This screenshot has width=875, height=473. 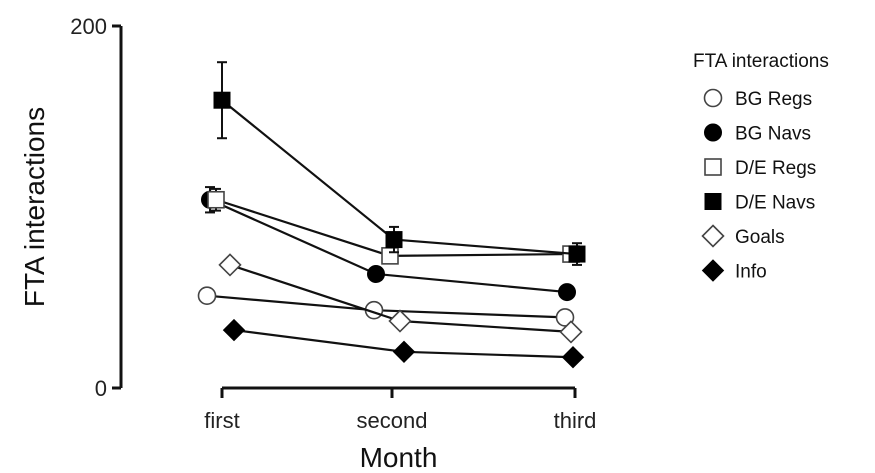 I want to click on legend-label: D/E Regs, so click(x=775, y=168).